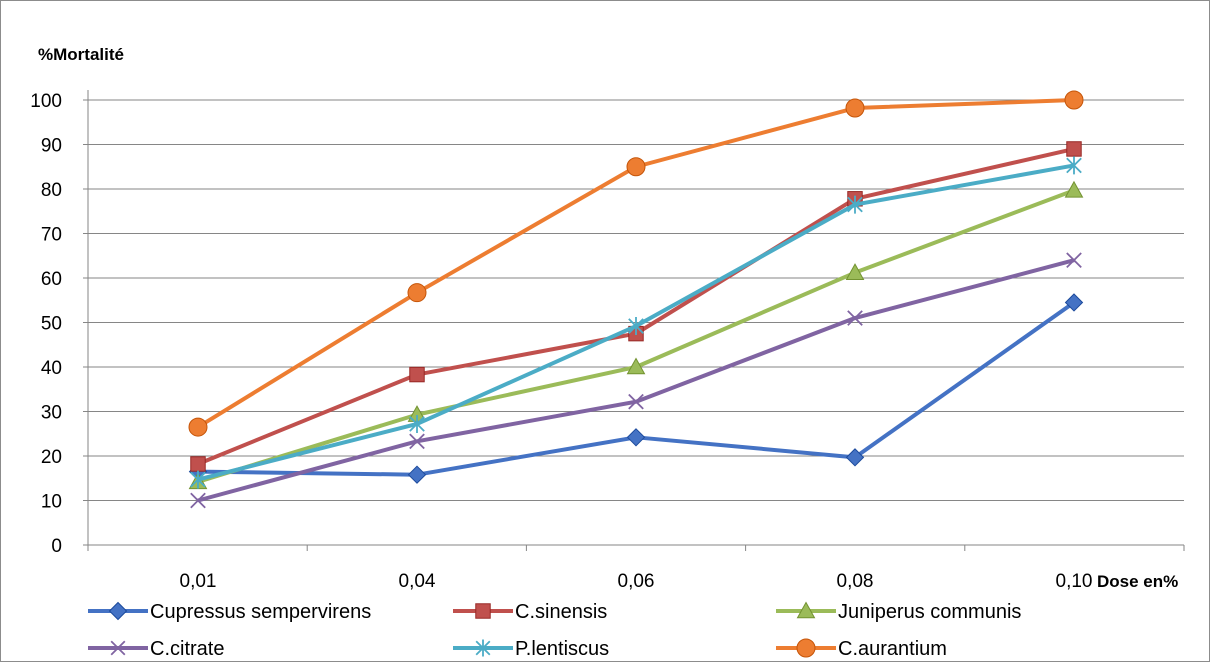 The height and width of the screenshot is (667, 1210). Describe the element at coordinates (260, 612) in the screenshot. I see `legend-label: Cupressus sempervirens` at that location.